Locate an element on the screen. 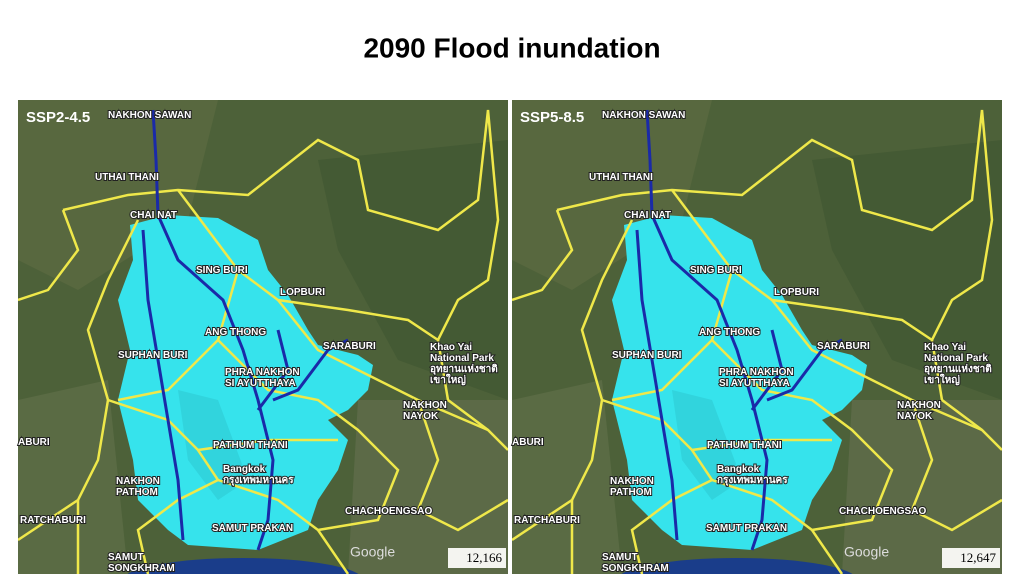 The width and height of the screenshot is (1024, 579). place-label-line: Khao Yai is located at coordinates (945, 347).